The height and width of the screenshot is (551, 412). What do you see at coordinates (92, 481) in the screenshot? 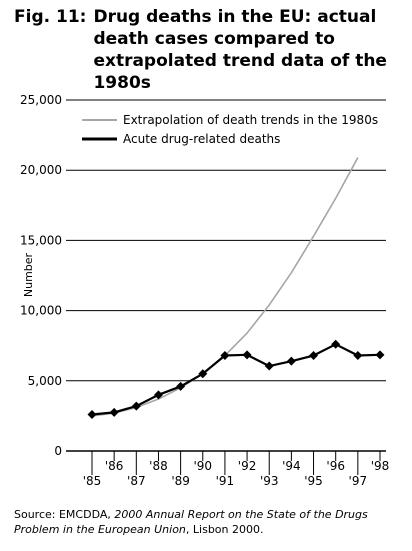
I see `x-tick-label: '85` at bounding box center [92, 481].